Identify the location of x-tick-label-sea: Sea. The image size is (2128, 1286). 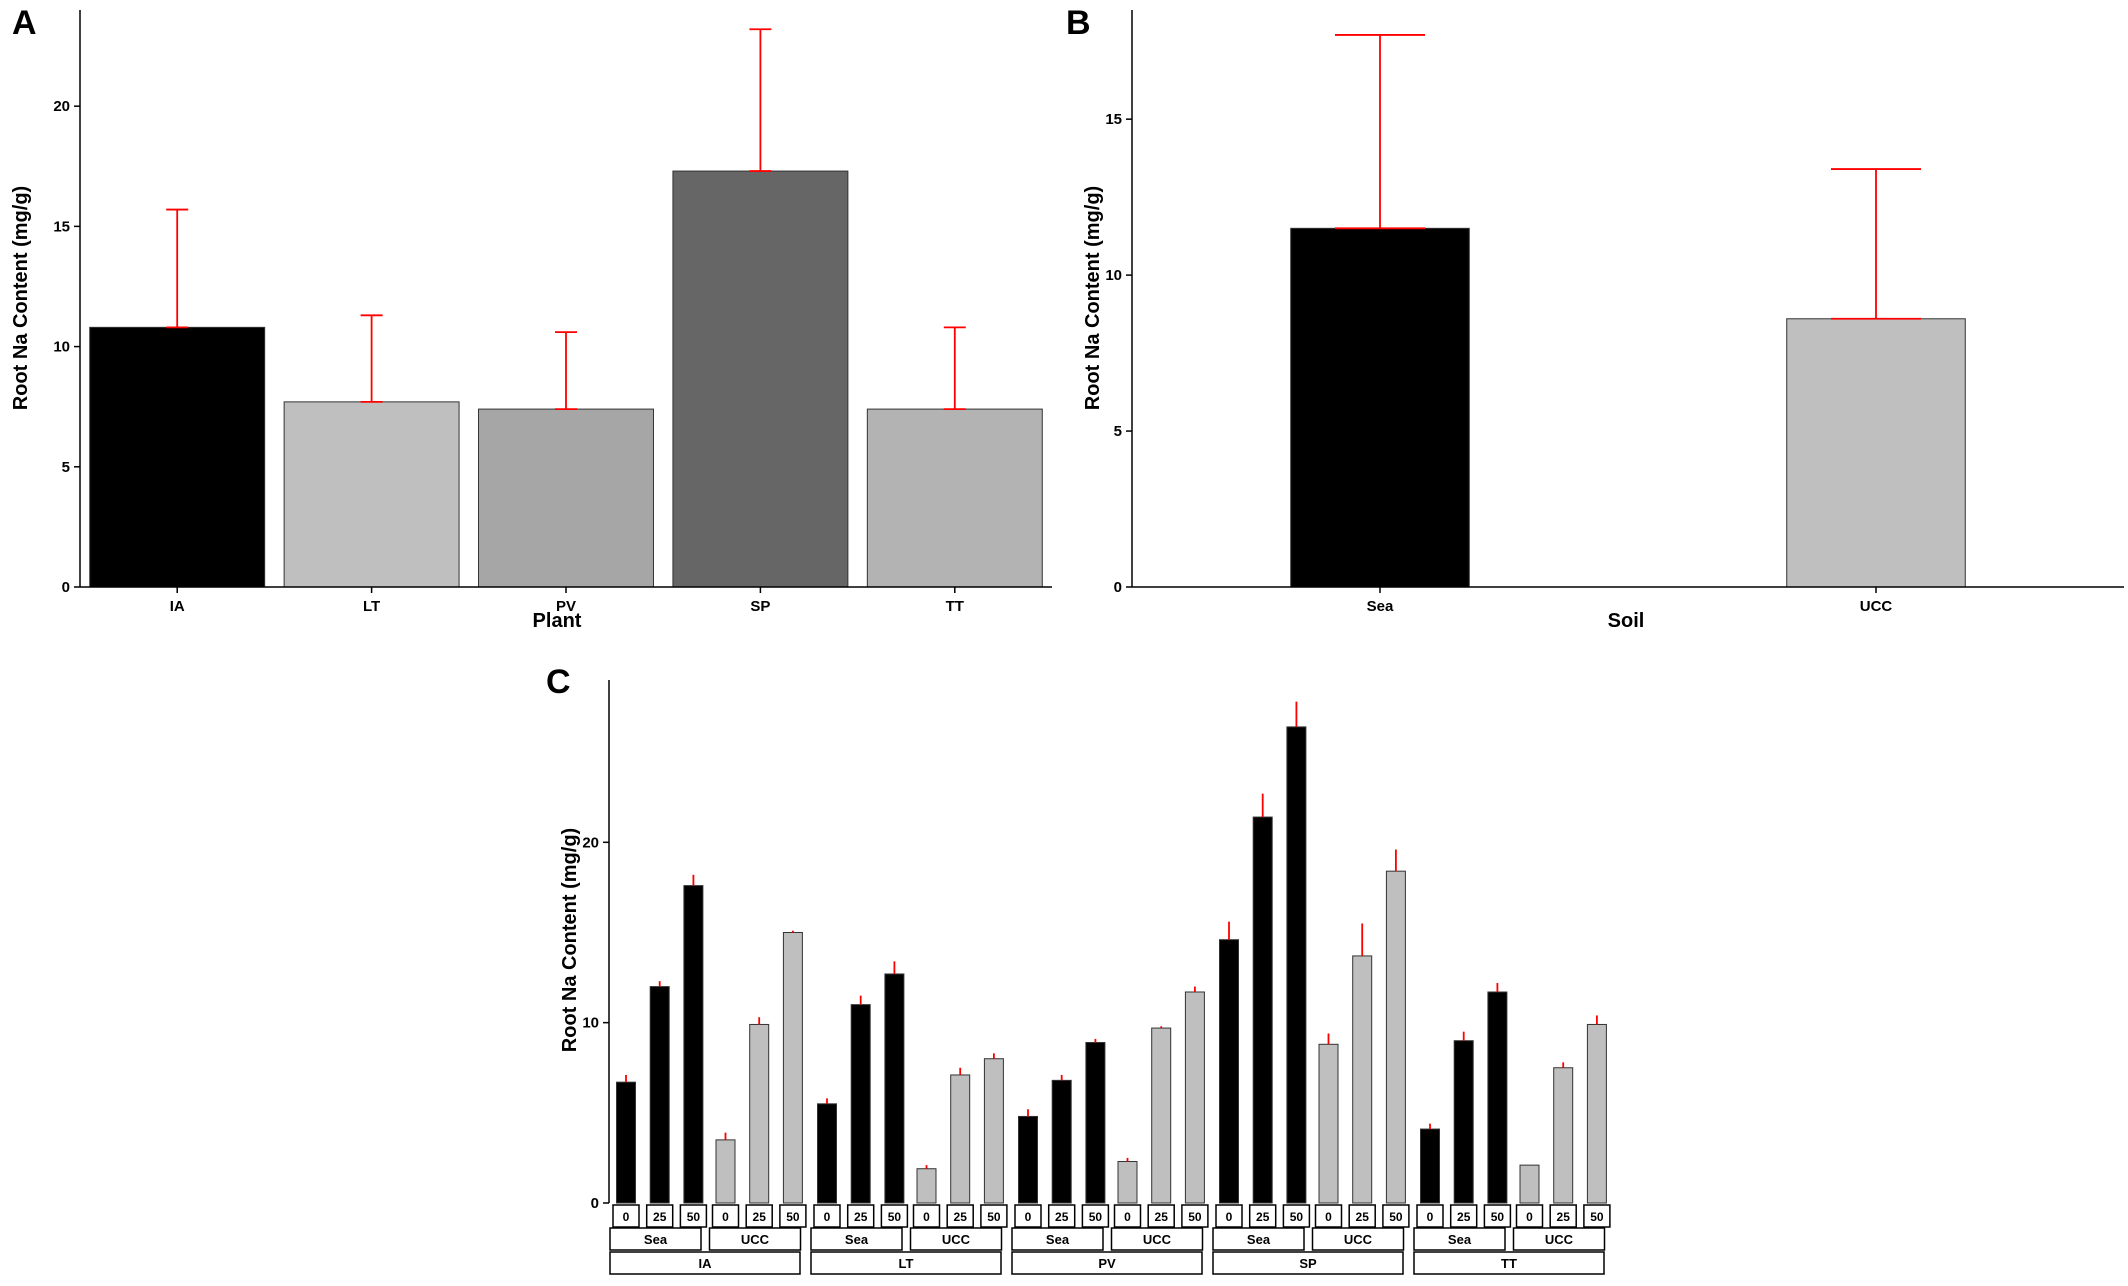
(1380, 606).